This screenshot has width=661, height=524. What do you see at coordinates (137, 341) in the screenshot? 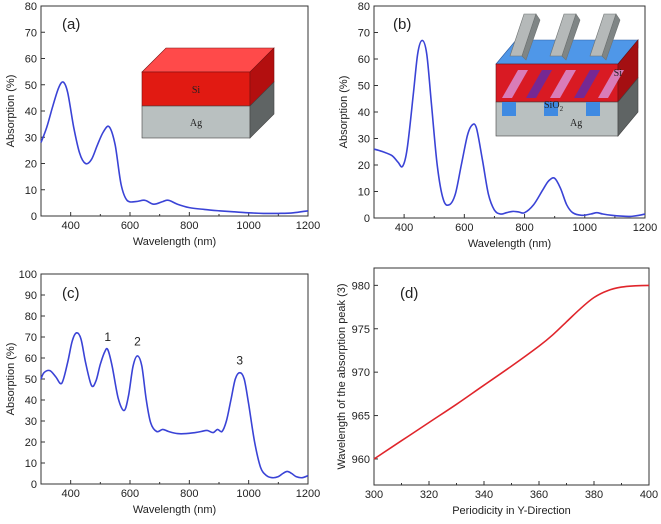
I see `peak-annotation: 2` at bounding box center [137, 341].